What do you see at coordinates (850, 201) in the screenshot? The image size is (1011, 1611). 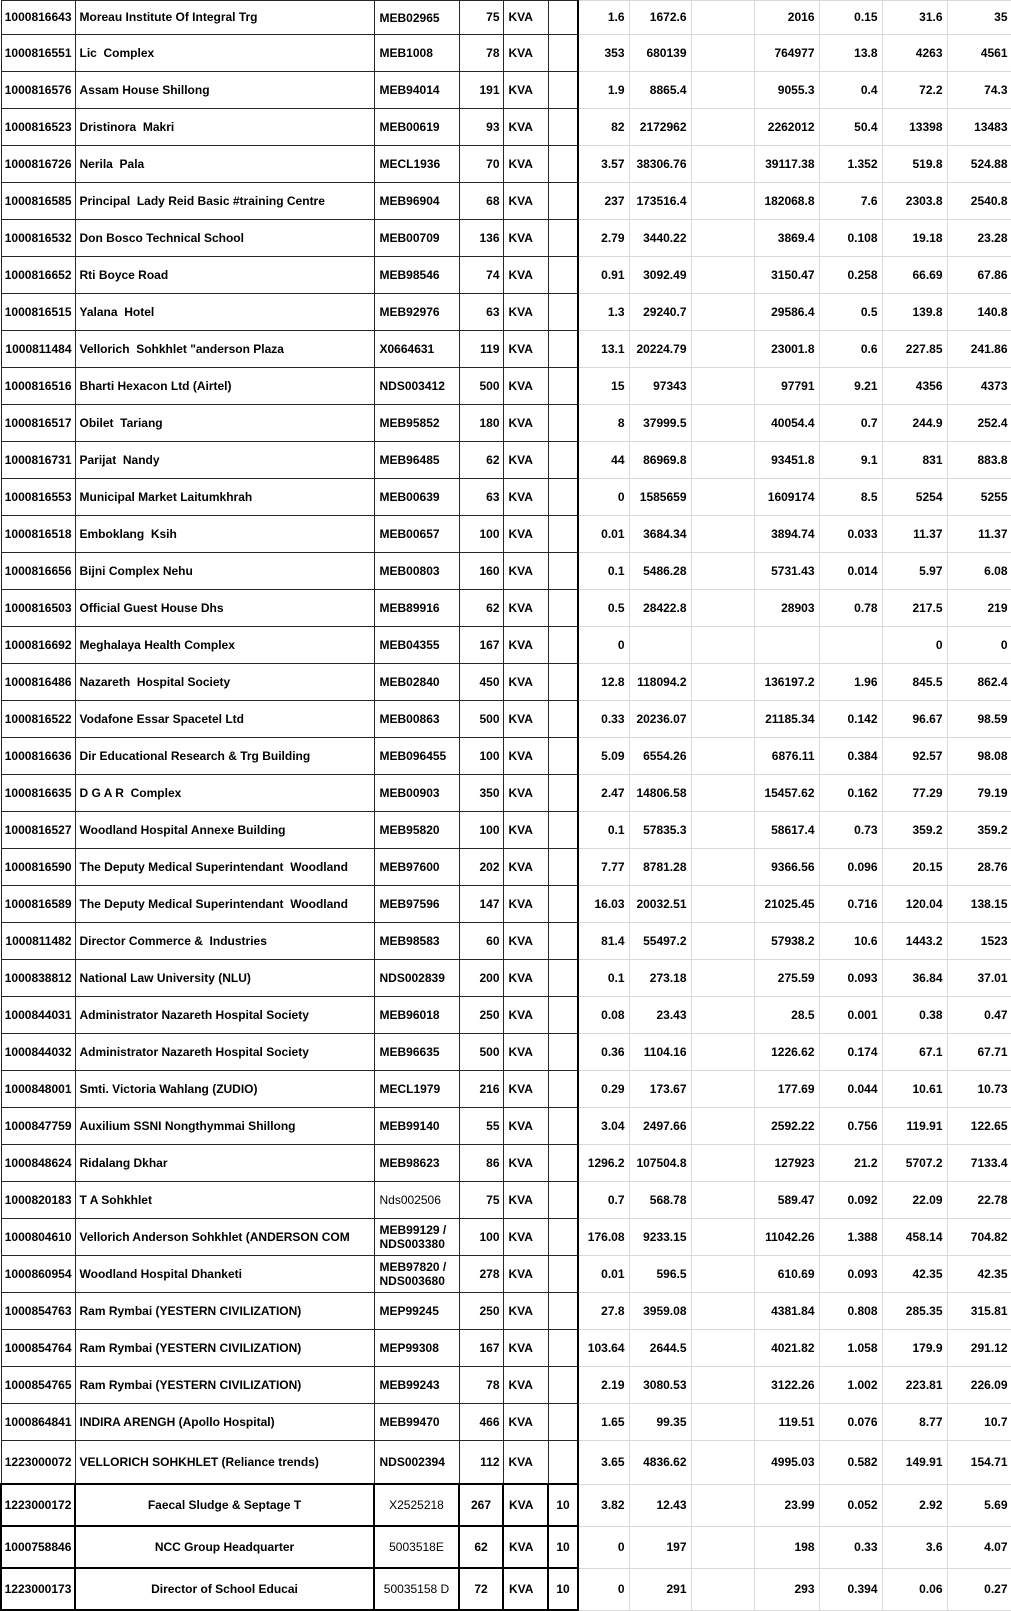 I see `cell-value-4: 7.6` at bounding box center [850, 201].